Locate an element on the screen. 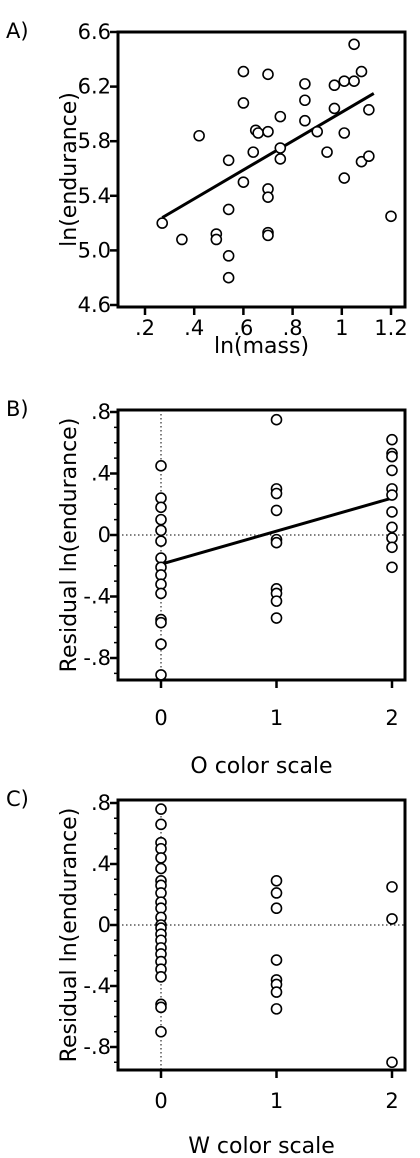 The image size is (420, 1158). x-tick-label: .4 is located at coordinates (194, 328).